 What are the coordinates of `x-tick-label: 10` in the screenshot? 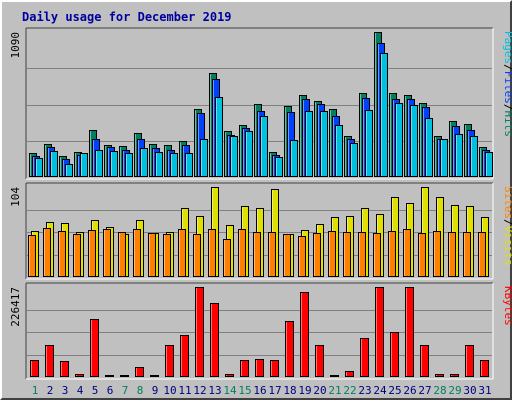 It's located at (169, 390).